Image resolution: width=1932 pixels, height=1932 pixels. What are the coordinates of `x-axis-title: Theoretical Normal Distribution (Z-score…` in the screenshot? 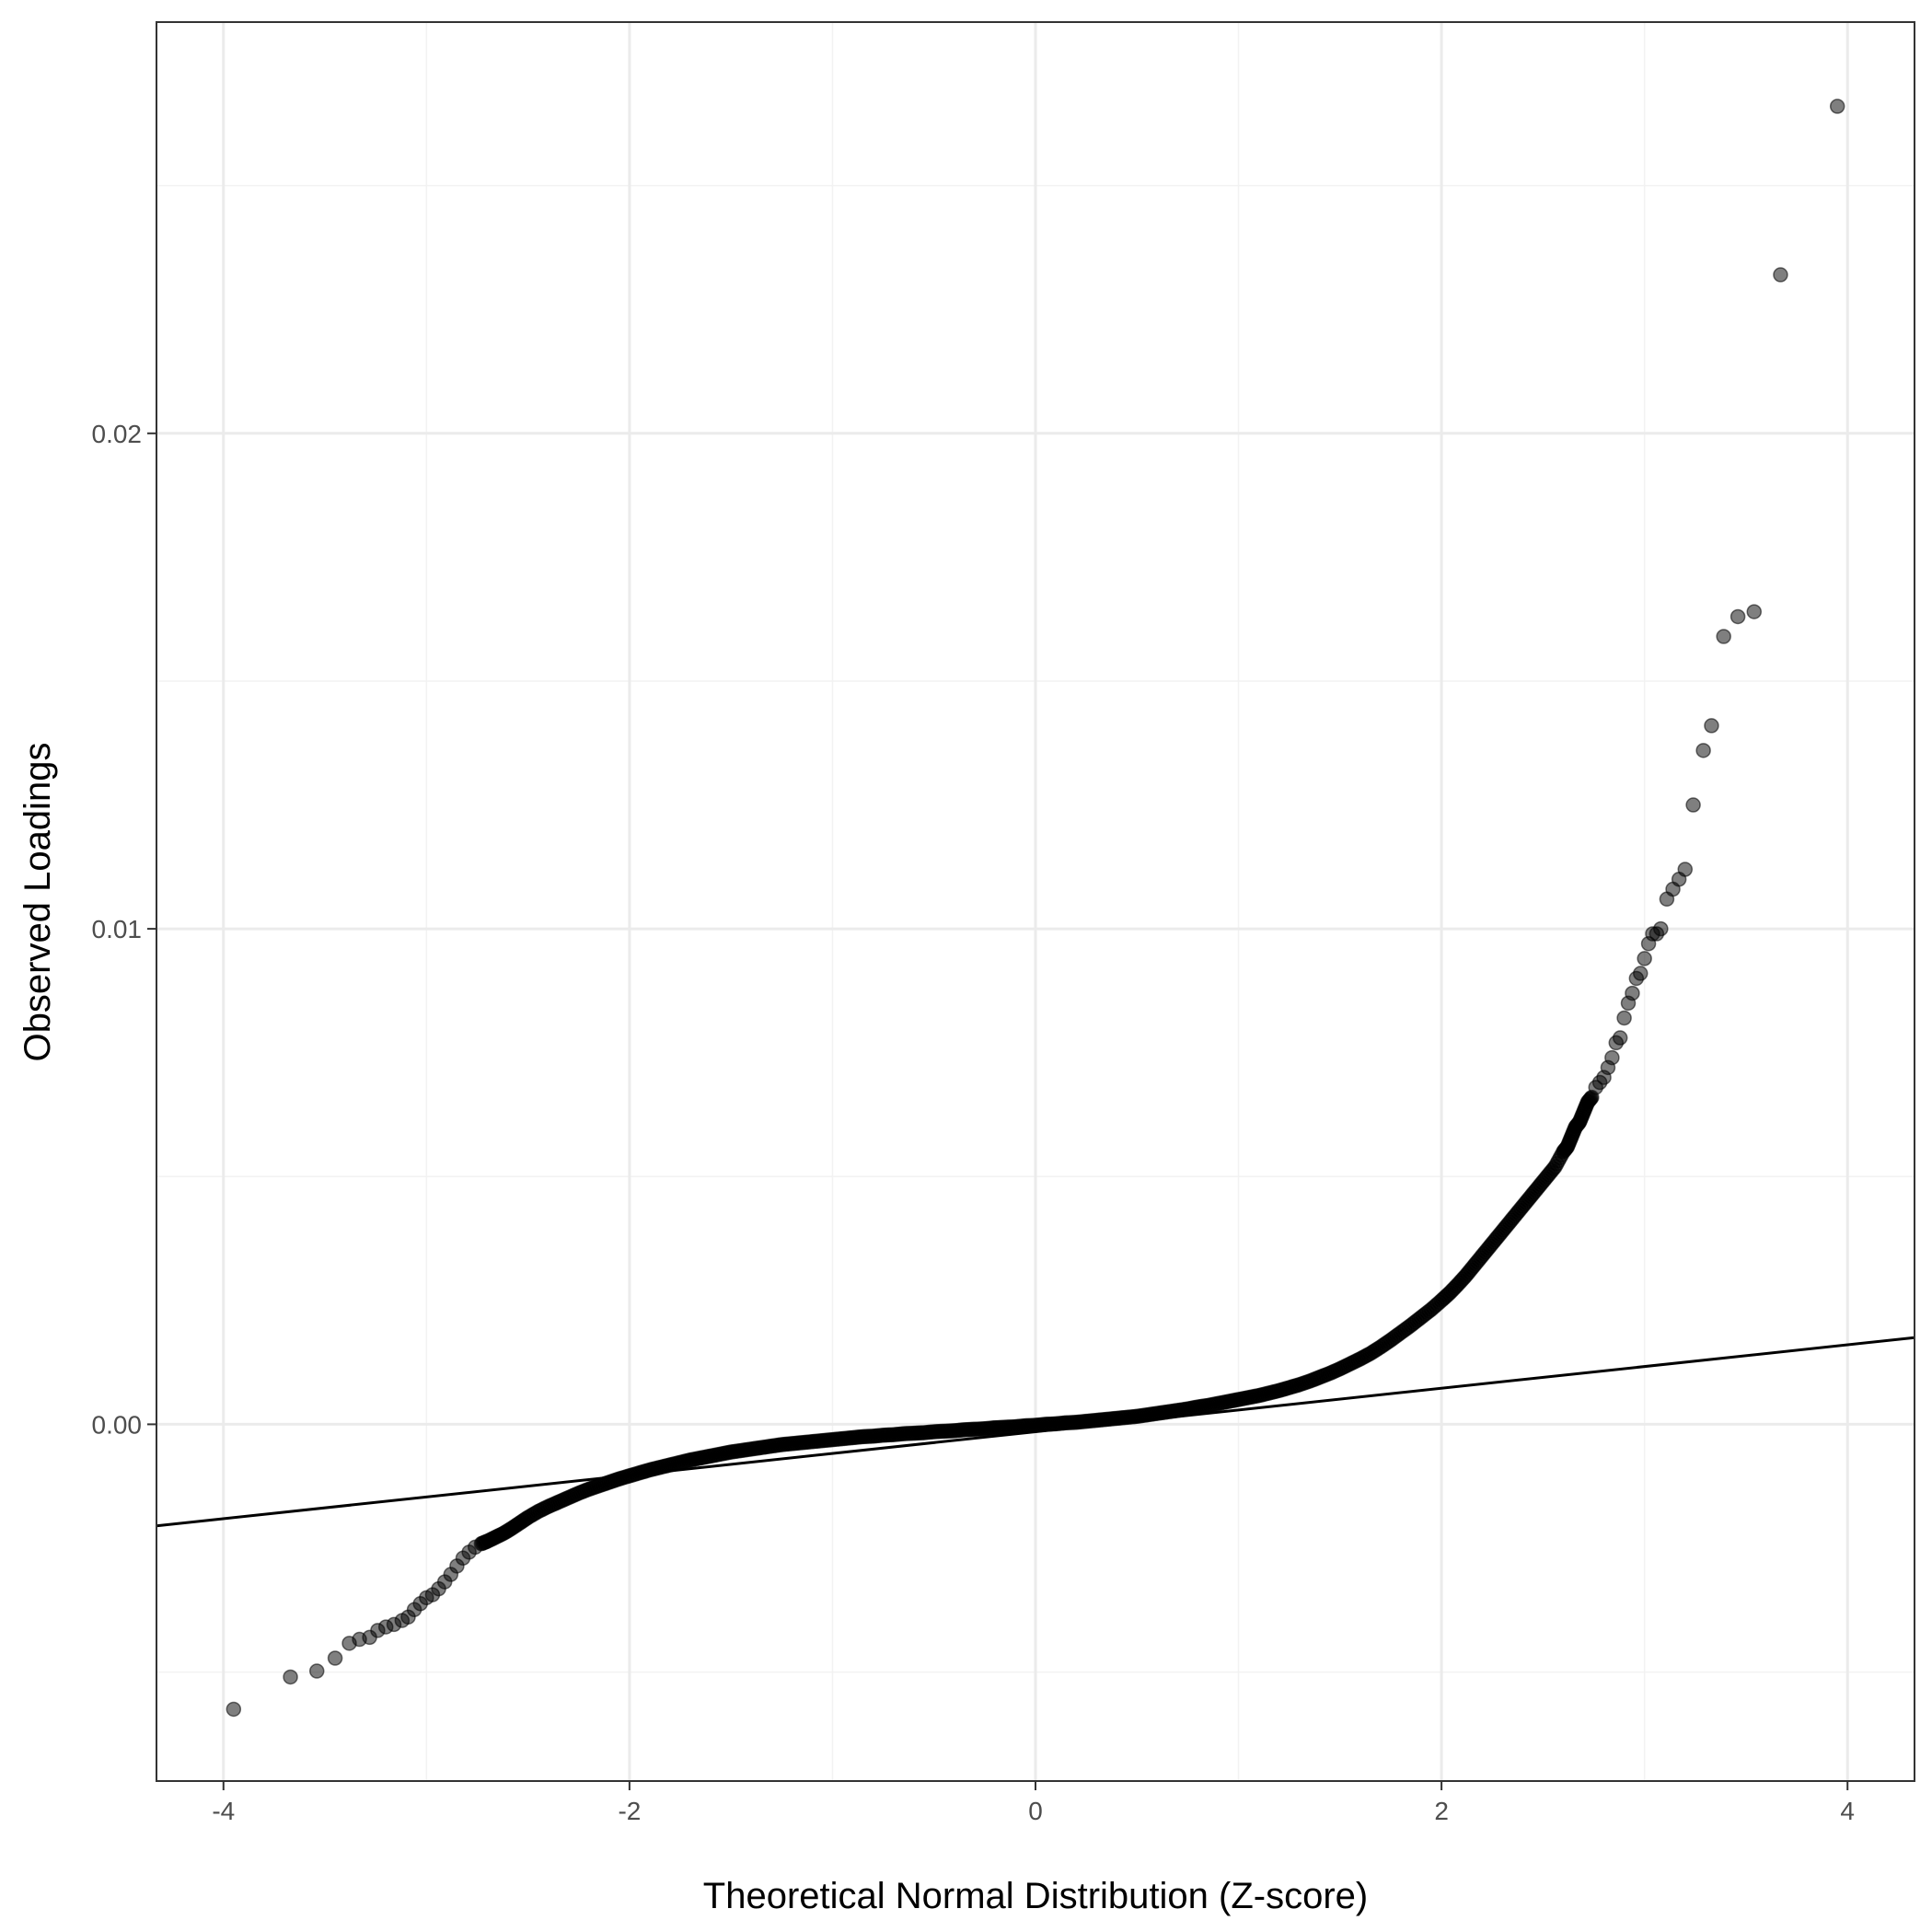 It's located at (1036, 1896).